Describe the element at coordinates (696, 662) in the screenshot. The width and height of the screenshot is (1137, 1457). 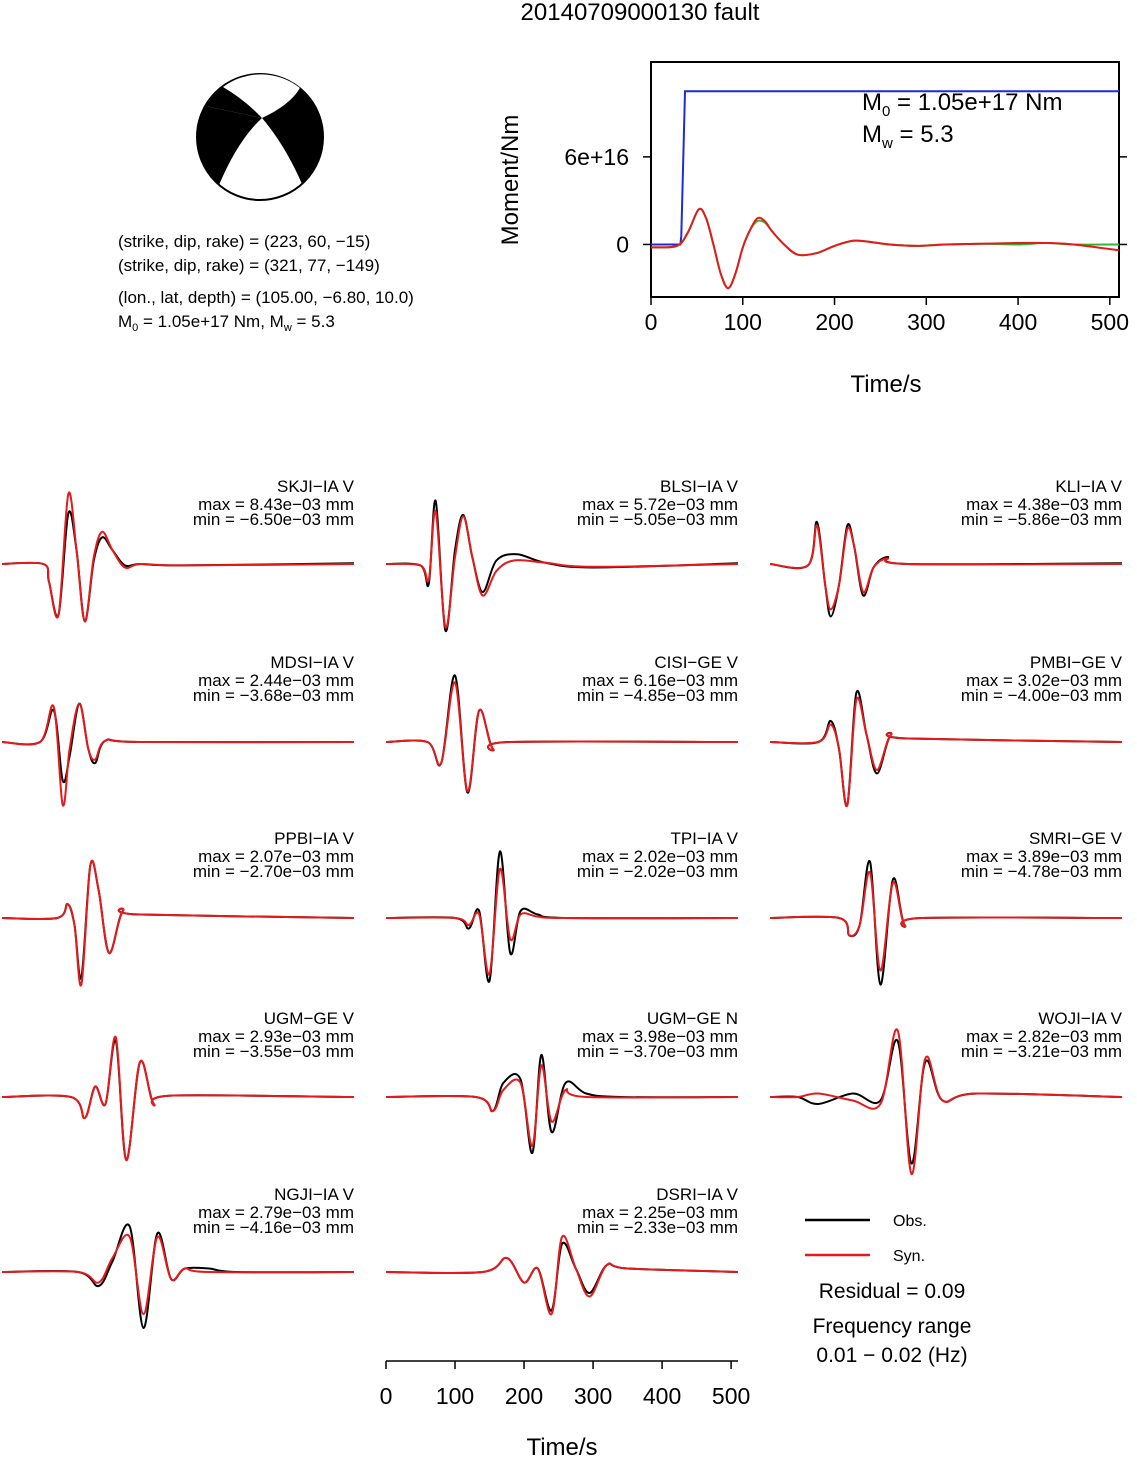
I see `station-label: CISI−GE V` at that location.